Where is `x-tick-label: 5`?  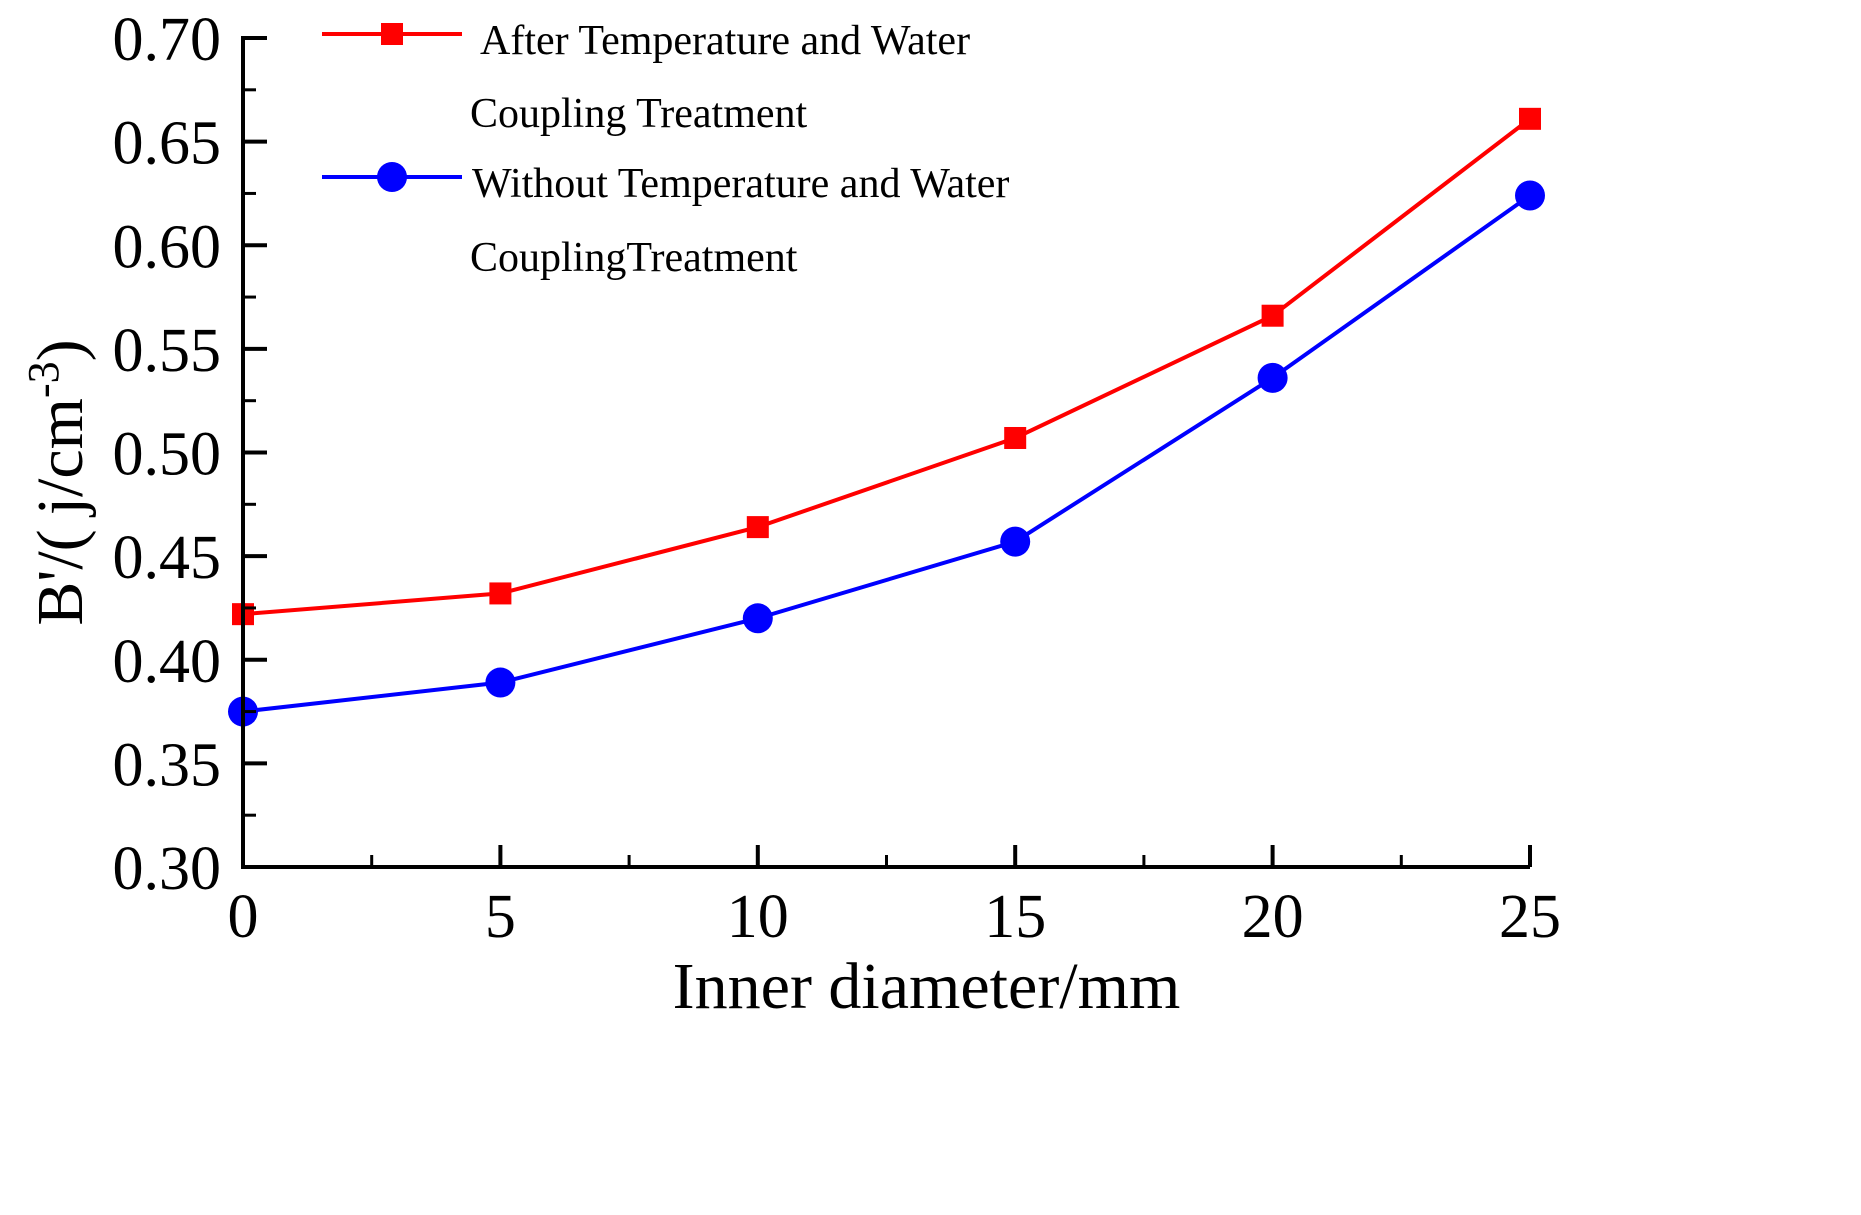 x-tick-label: 5 is located at coordinates (500, 917).